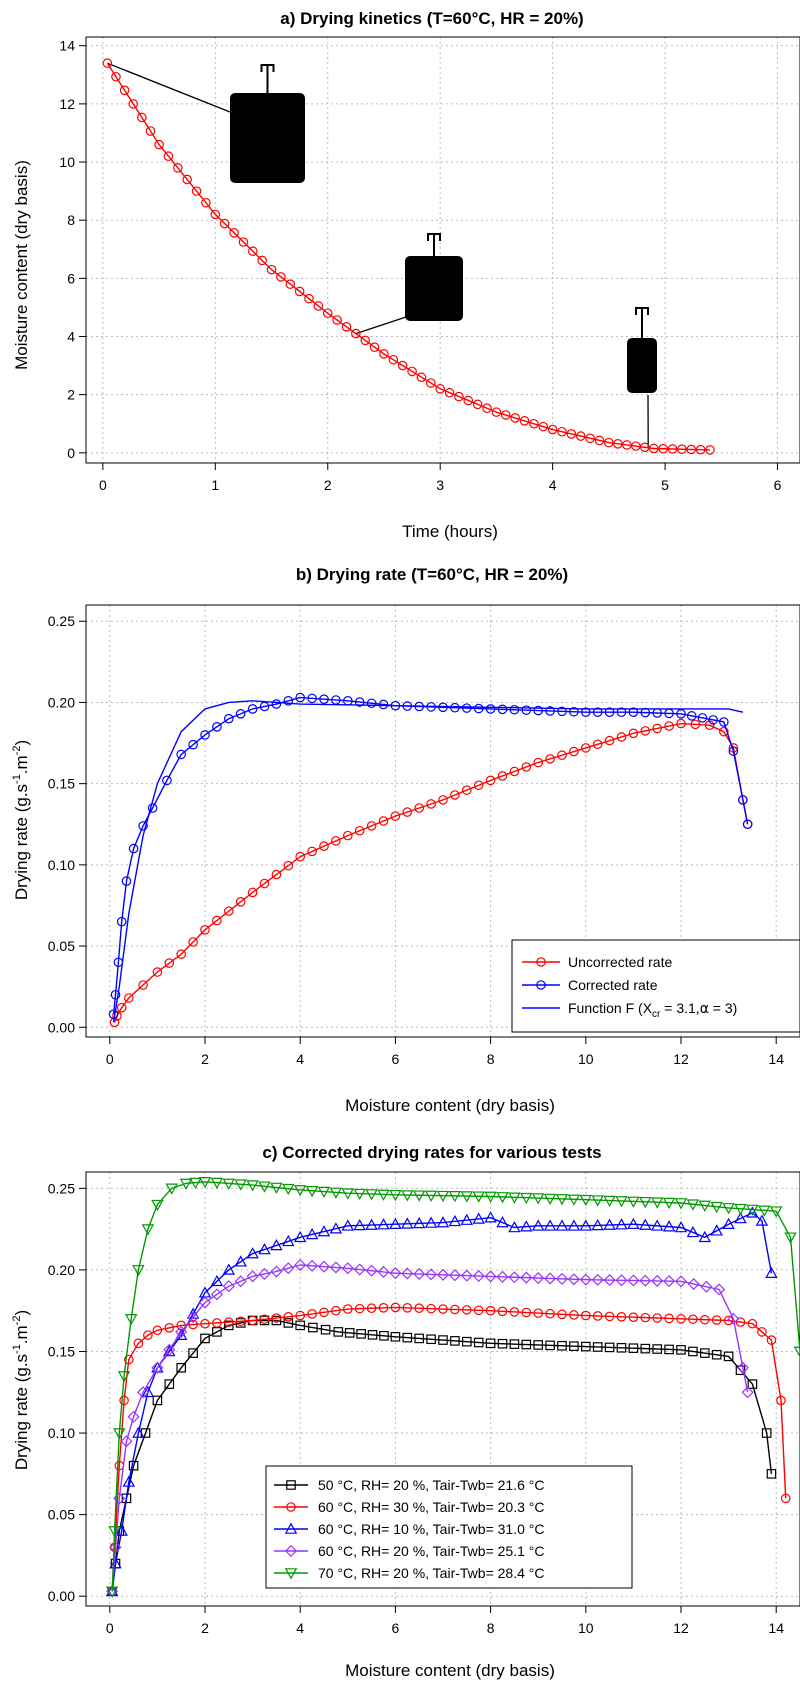  Describe the element at coordinates (267, 138) in the screenshot. I see `photo-sample-body` at that location.